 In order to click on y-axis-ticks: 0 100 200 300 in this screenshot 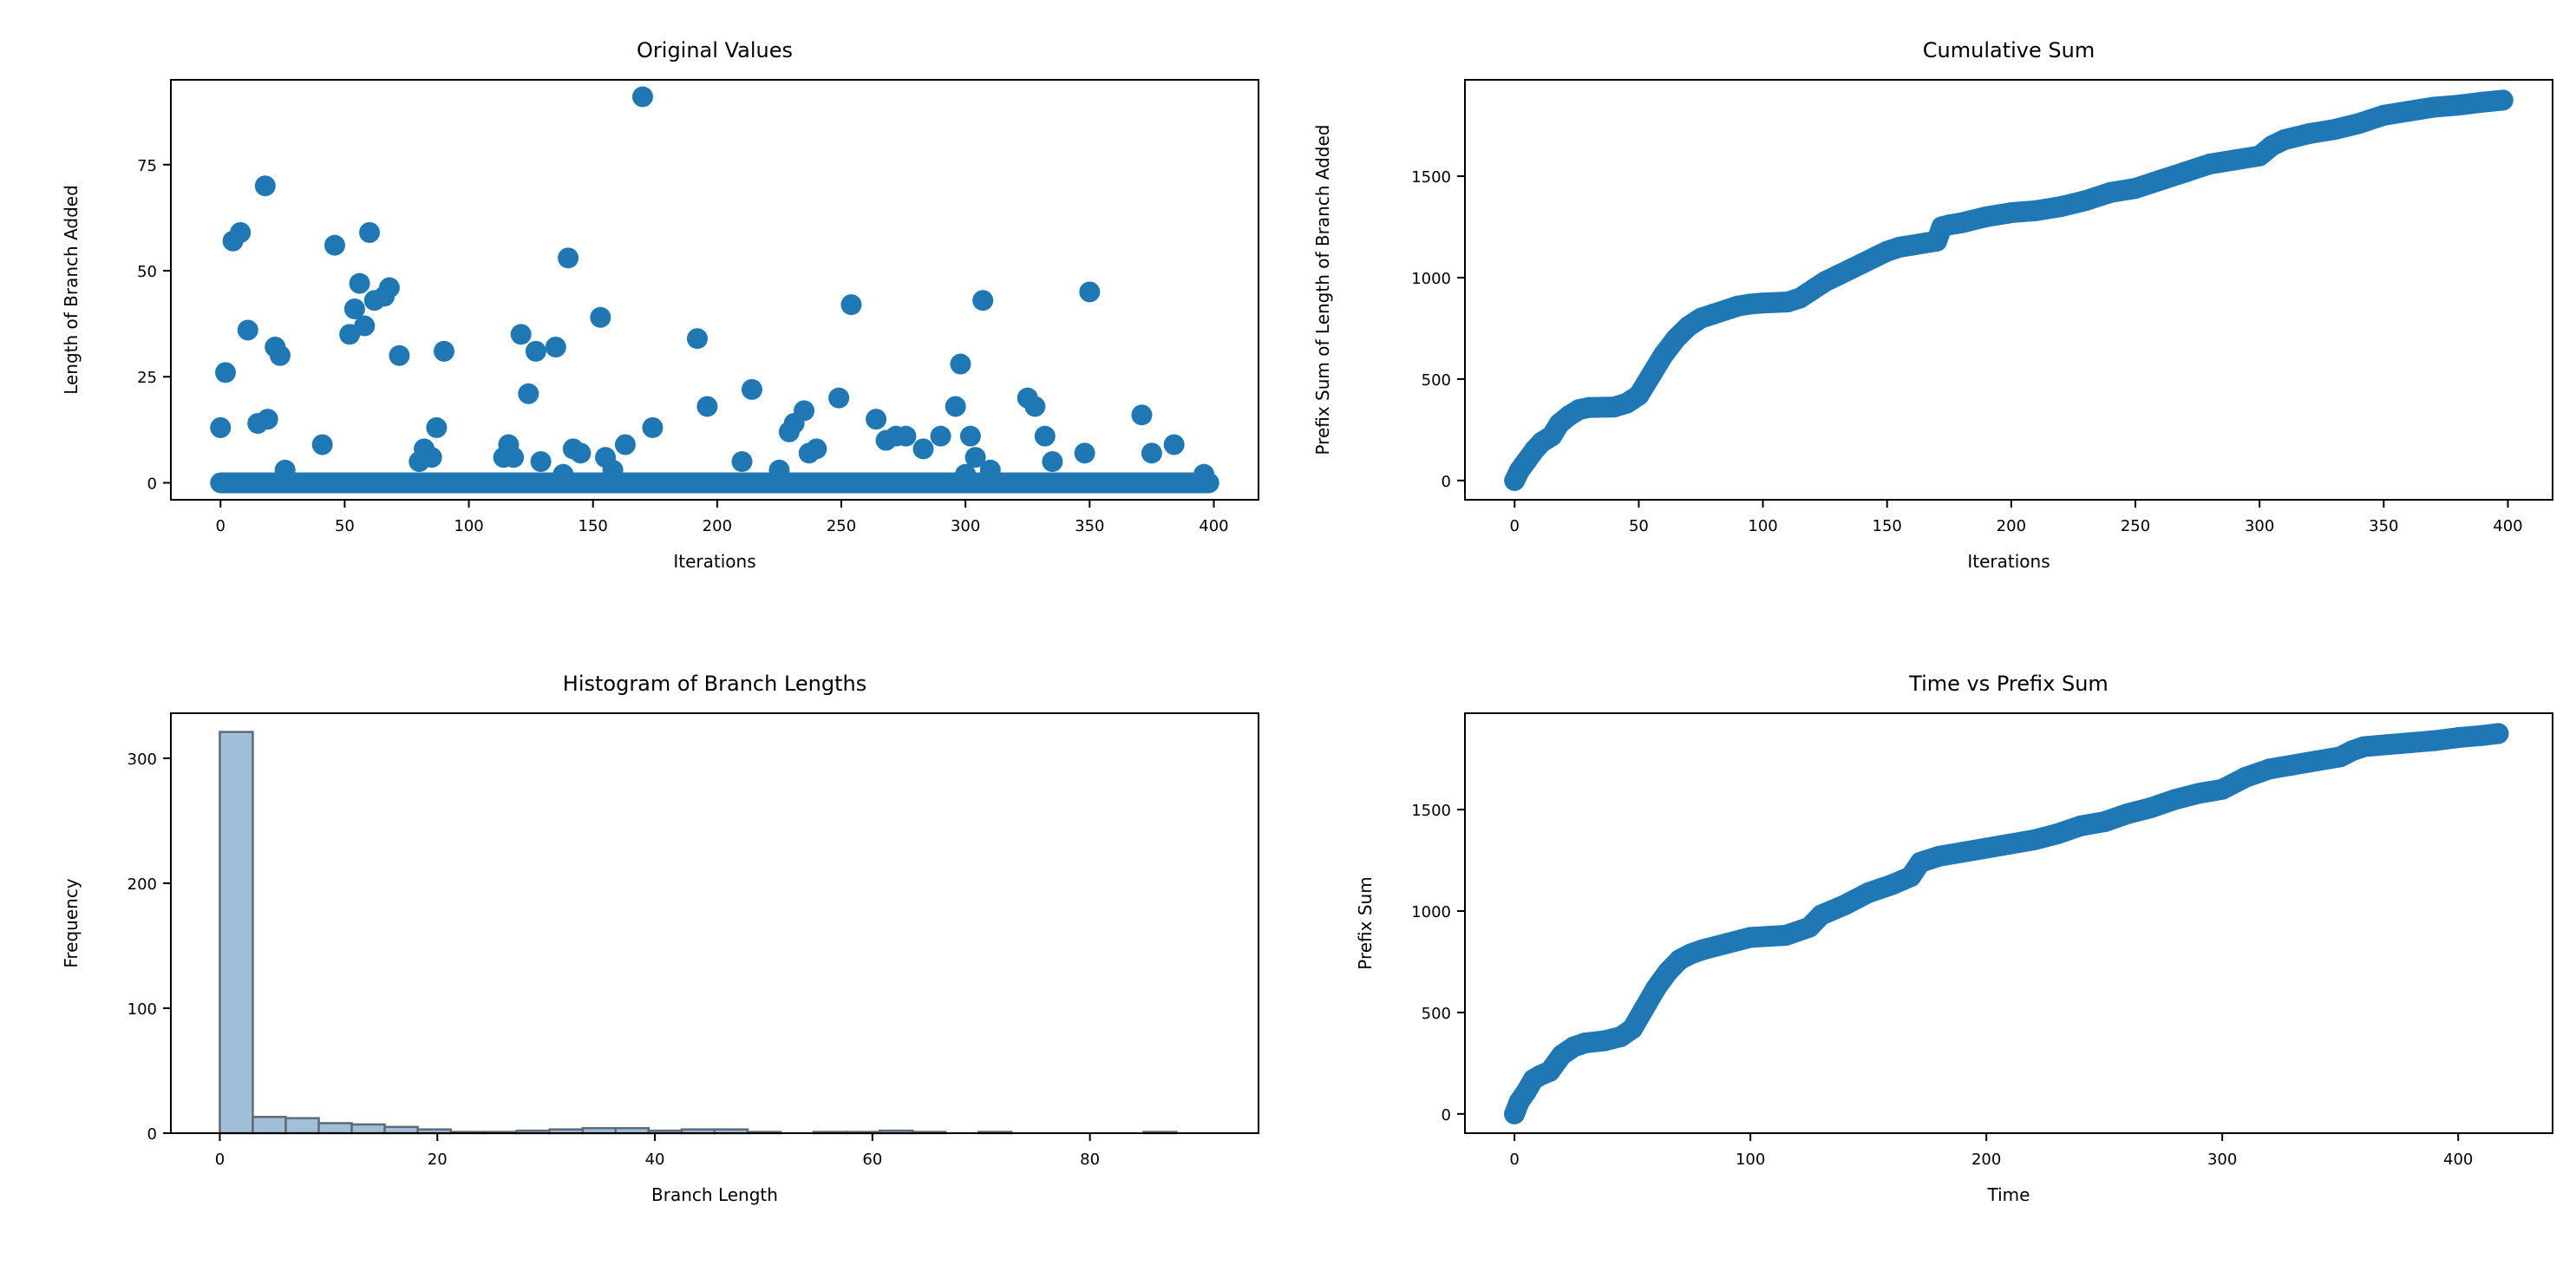, I will do `click(149, 947)`.